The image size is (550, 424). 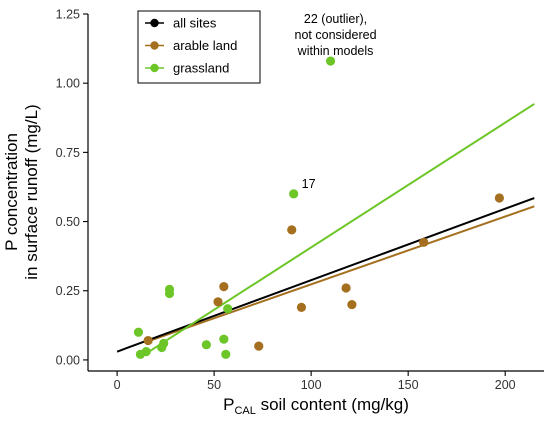 What do you see at coordinates (68, 360) in the screenshot?
I see `y-tick-label: 0.00` at bounding box center [68, 360].